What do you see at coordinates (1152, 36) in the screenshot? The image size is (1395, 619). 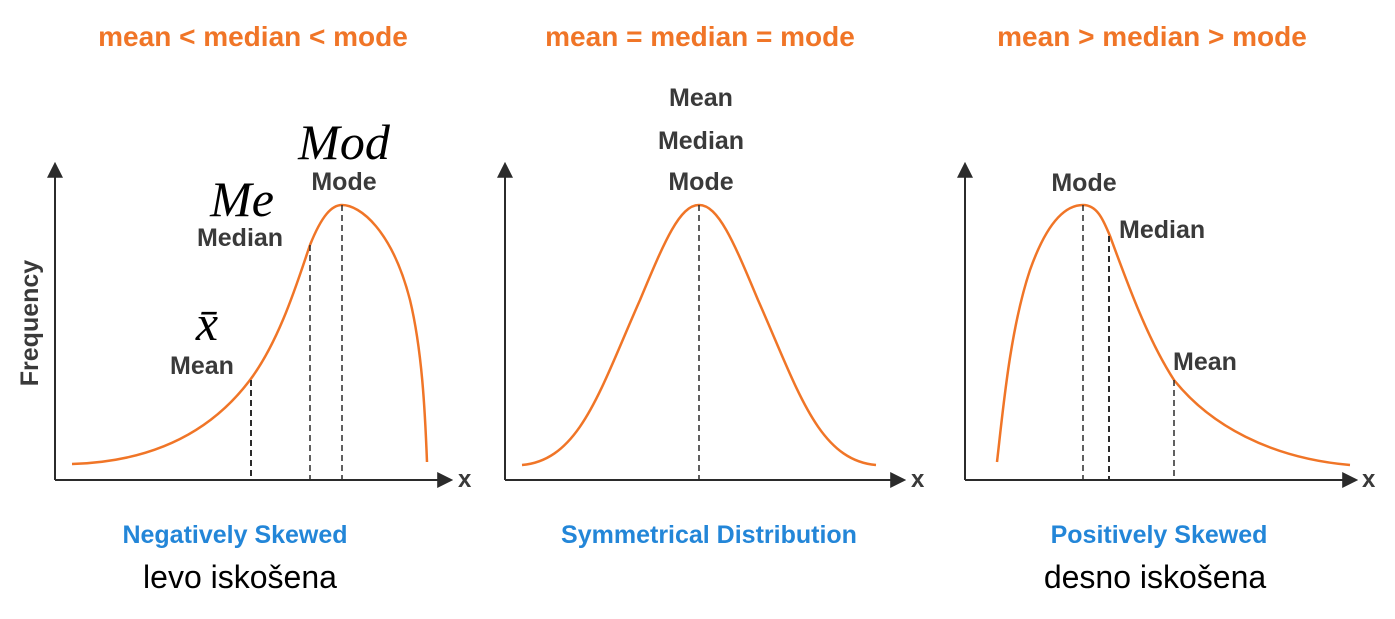 I see `relation-text: mean > median > mode` at bounding box center [1152, 36].